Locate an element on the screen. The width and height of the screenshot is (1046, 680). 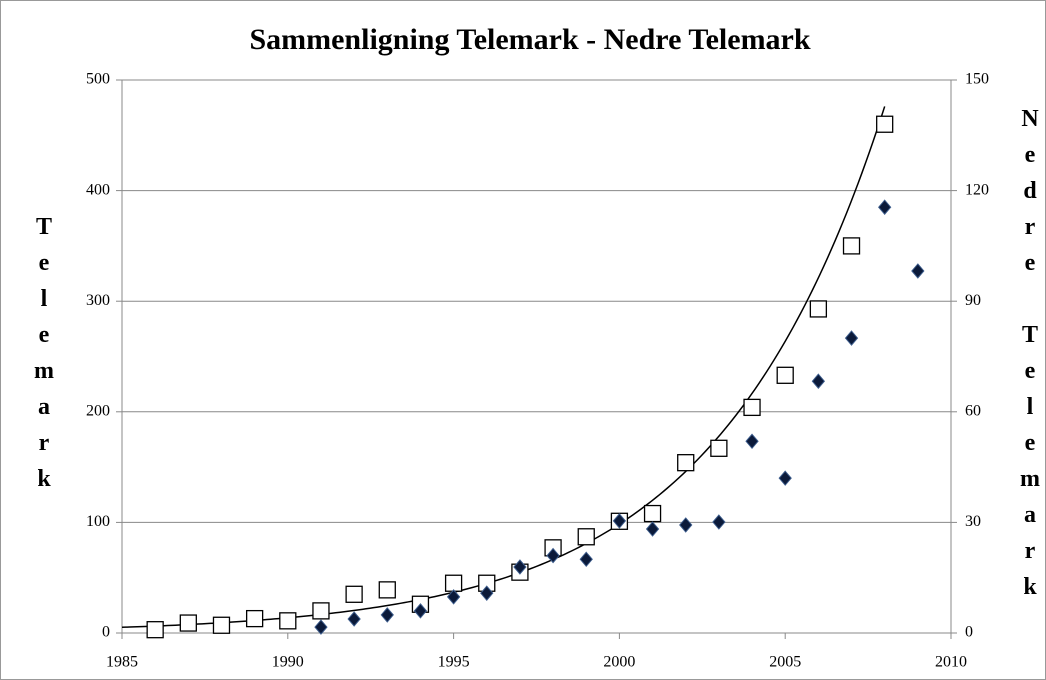
x-tick-label: 1995 is located at coordinates (454, 662).